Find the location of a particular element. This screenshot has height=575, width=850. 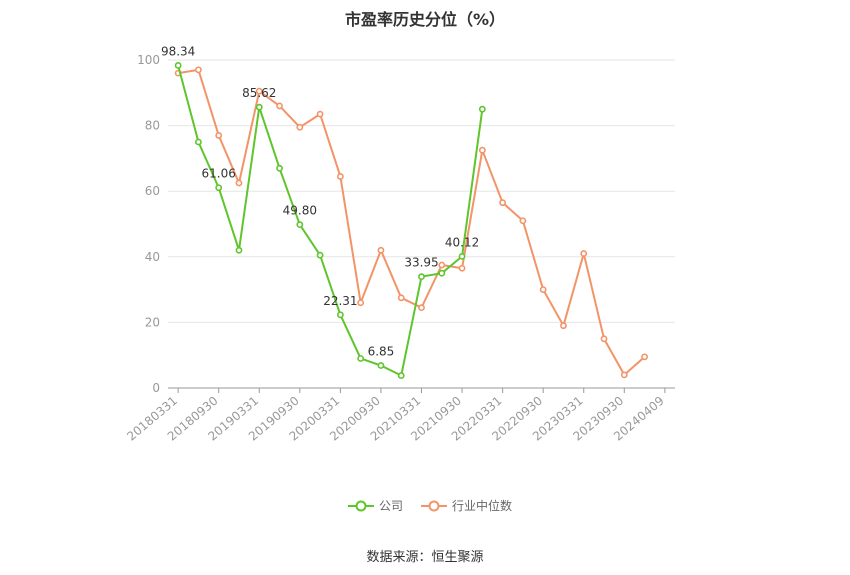

data-label: 33.95 is located at coordinates (421, 263).